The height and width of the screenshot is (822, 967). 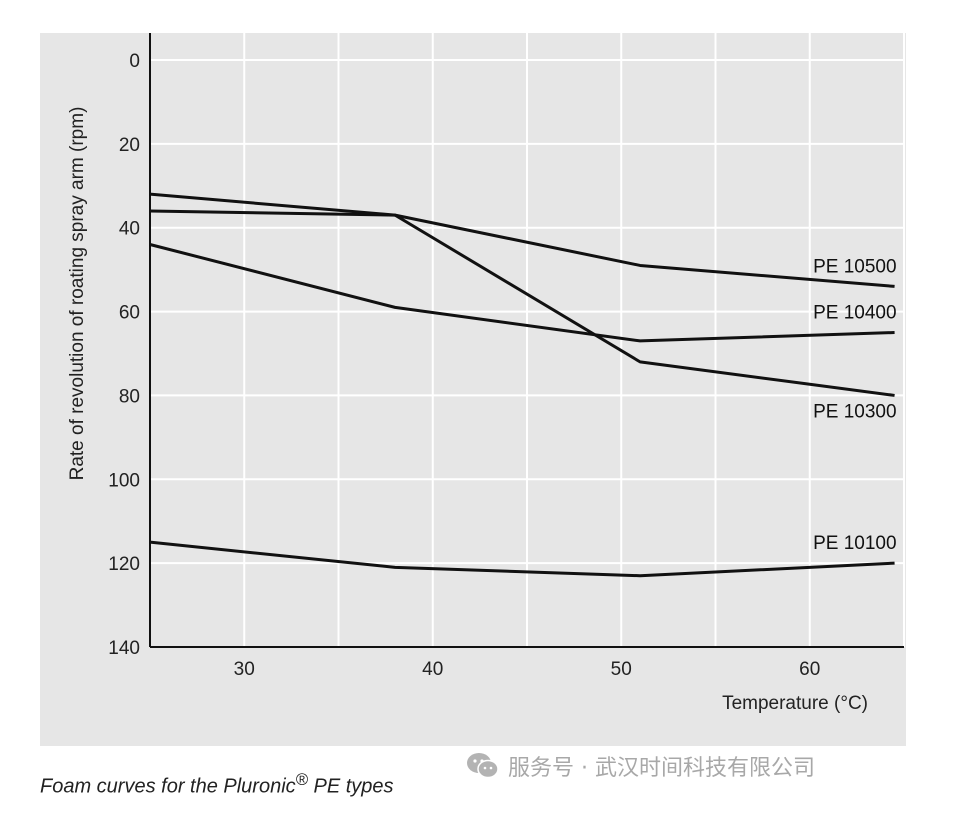 What do you see at coordinates (854, 266) in the screenshot?
I see `series-label-pe-10500: PE 10500` at bounding box center [854, 266].